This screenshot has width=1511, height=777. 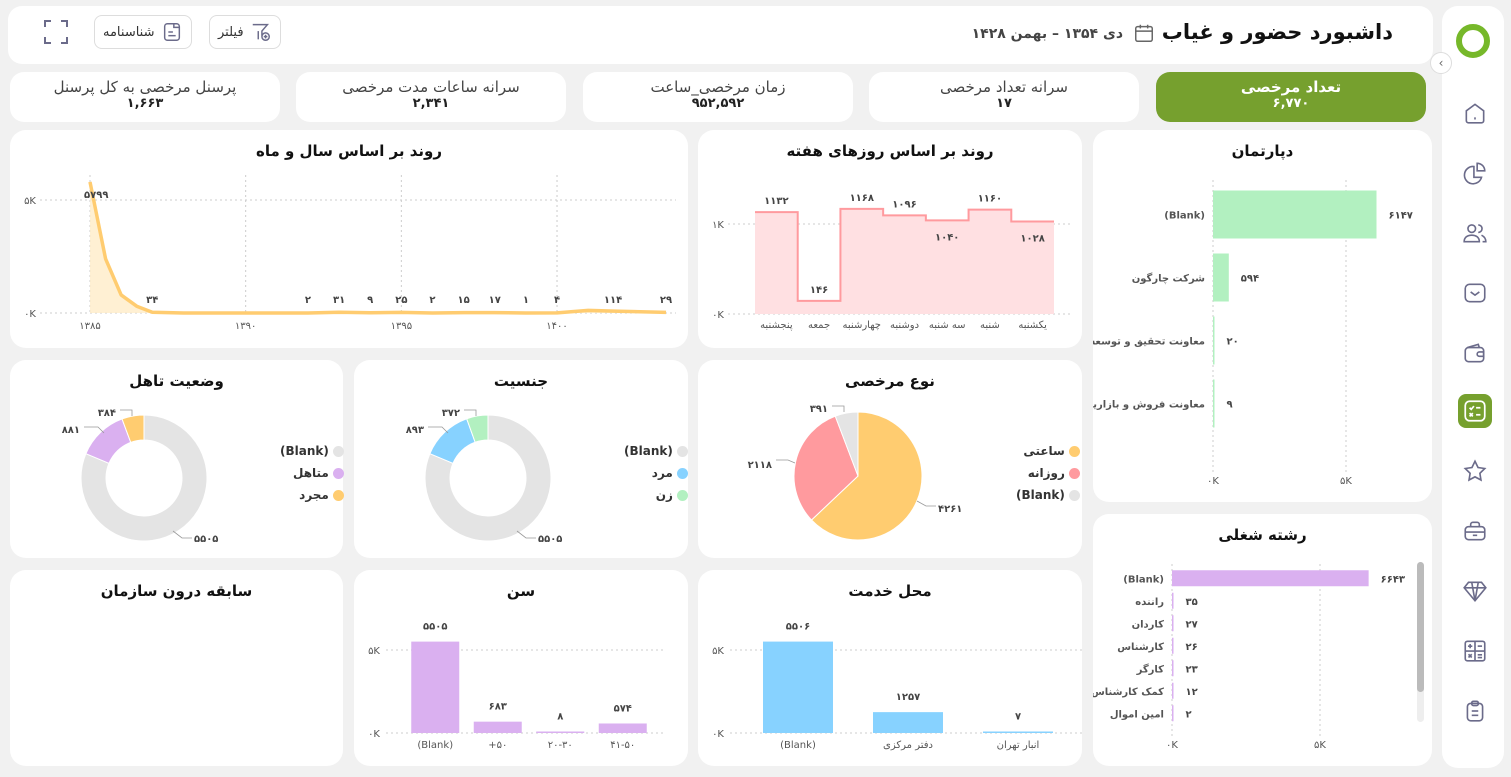 I want to click on profile-button: شناسنامه, so click(x=143, y=32).